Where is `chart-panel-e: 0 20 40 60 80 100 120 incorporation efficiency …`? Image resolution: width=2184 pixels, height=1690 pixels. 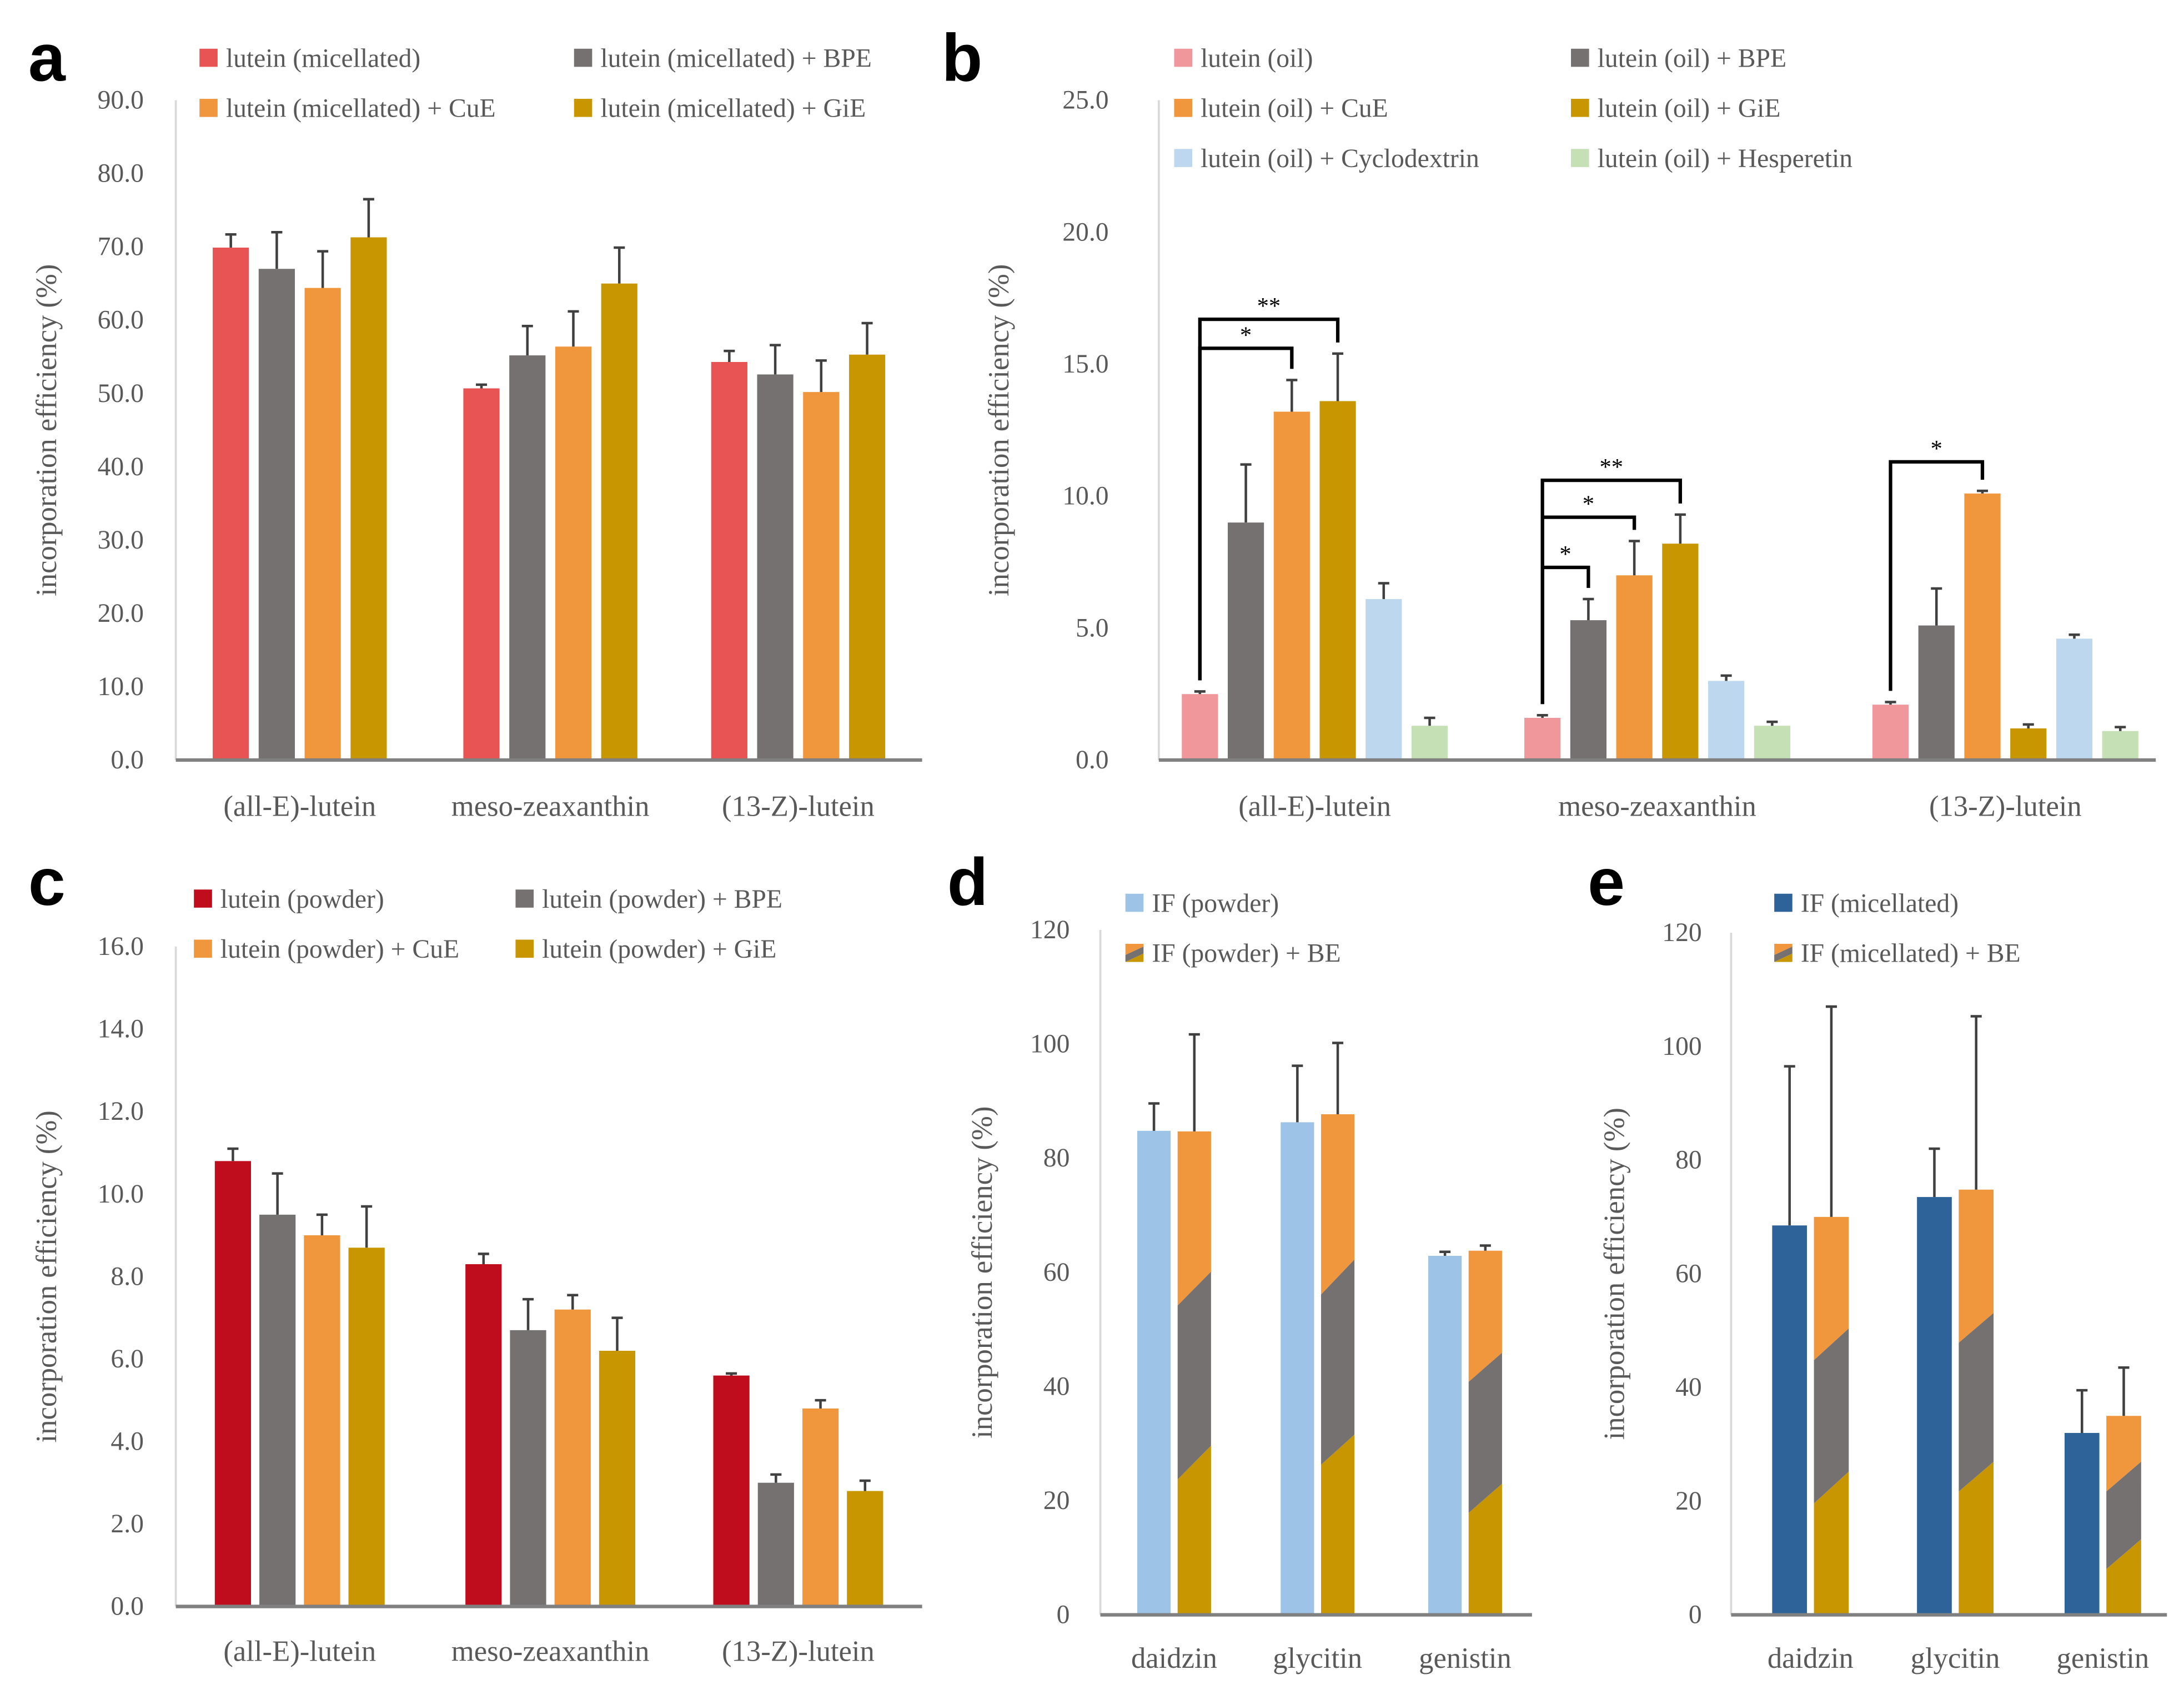
chart-panel-e: 0 20 40 60 80 100 120 incorporation efficiency … is located at coordinates (1882, 1281).